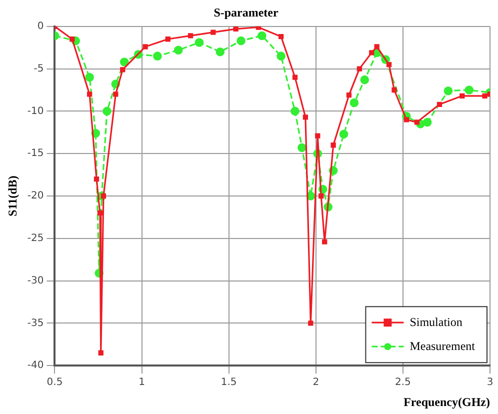 Image resolution: width=498 pixels, height=414 pixels. What do you see at coordinates (35, 280) in the screenshot?
I see `y-tick-label: -30` at bounding box center [35, 280].